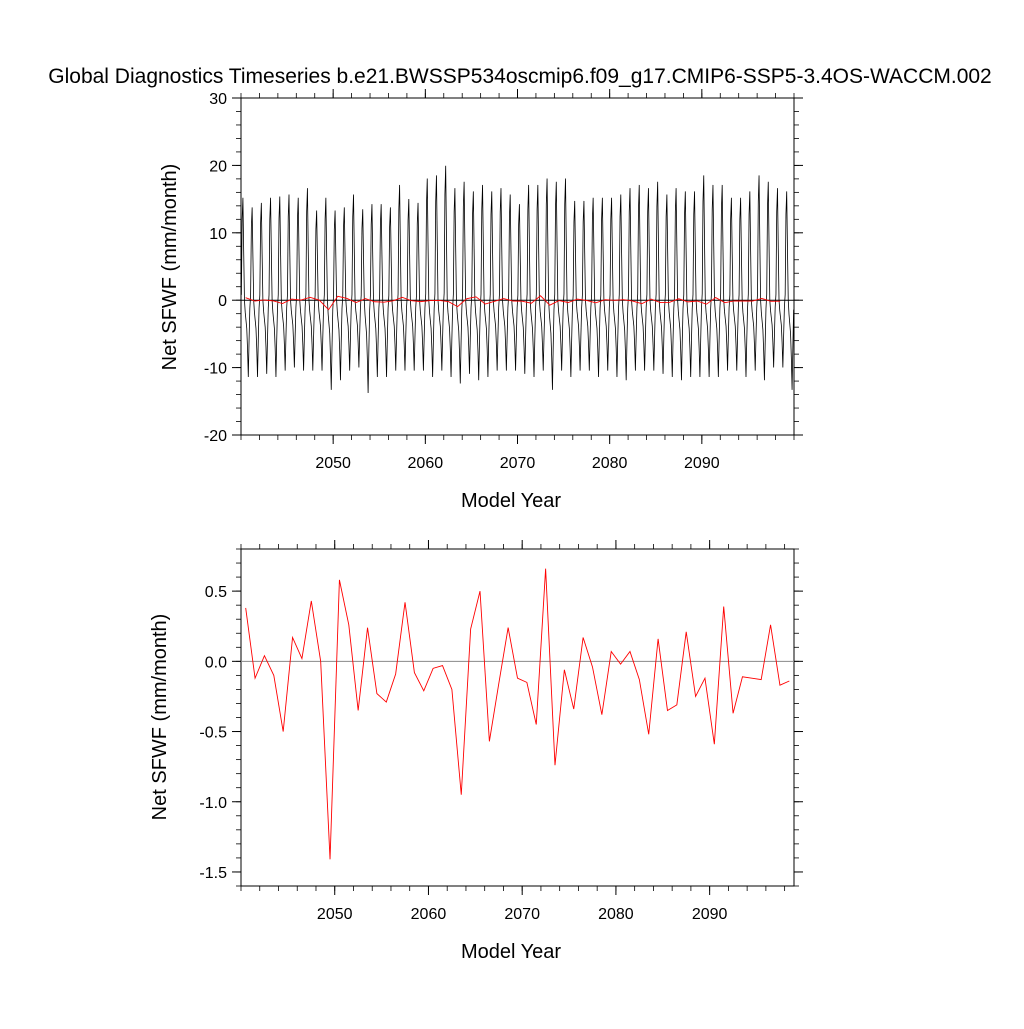  I want to click on y-tick-label: -0.5, so click(213, 733).